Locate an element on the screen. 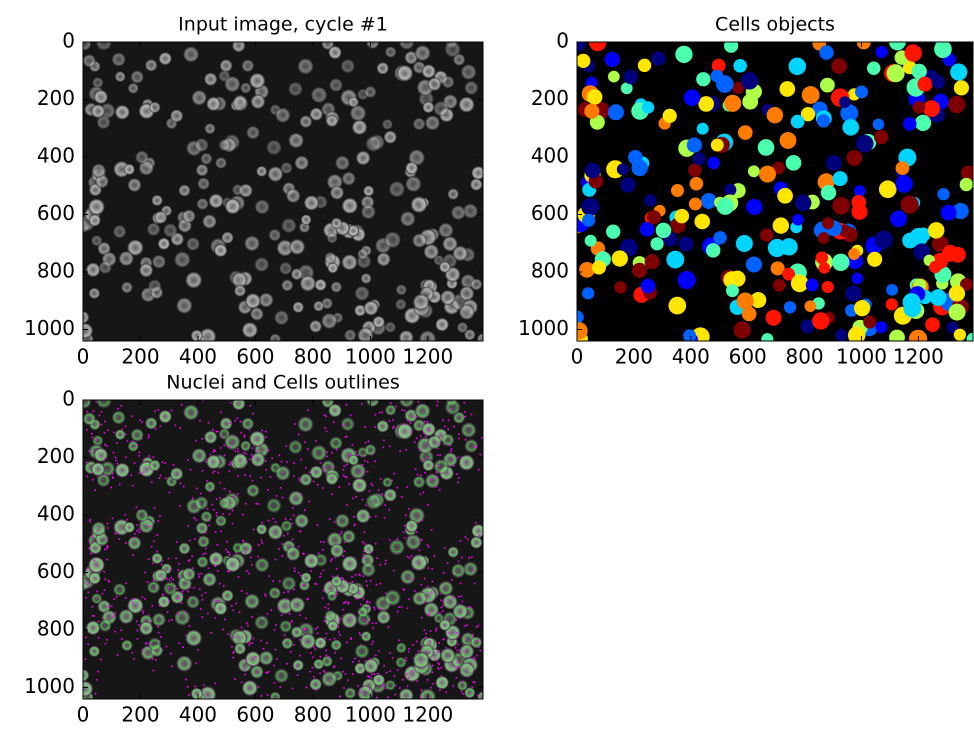 Image resolution: width=974 pixels, height=729 pixels. x-tick-label: 600 is located at coordinates (255, 715).